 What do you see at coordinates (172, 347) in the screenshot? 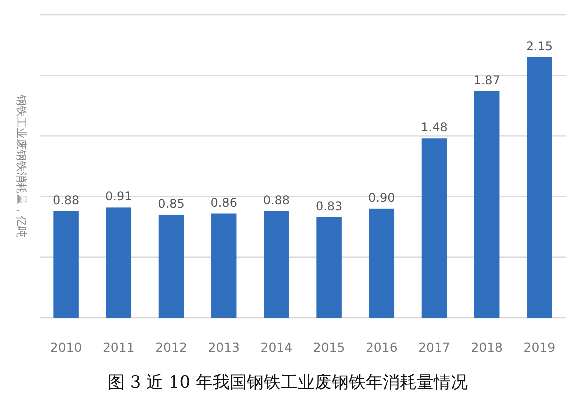
I see `x-tick-label: 2012` at bounding box center [172, 347].